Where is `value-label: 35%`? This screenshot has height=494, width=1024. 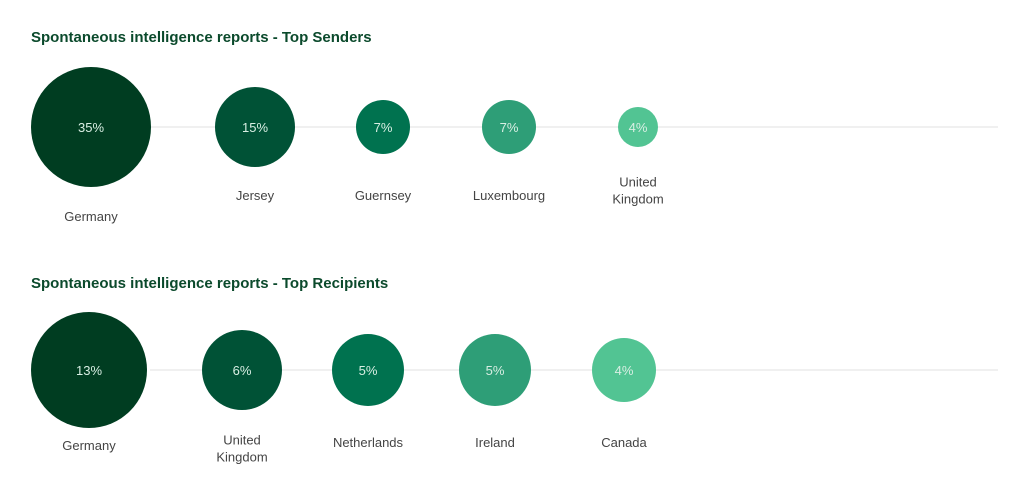
value-label: 35% is located at coordinates (91, 127).